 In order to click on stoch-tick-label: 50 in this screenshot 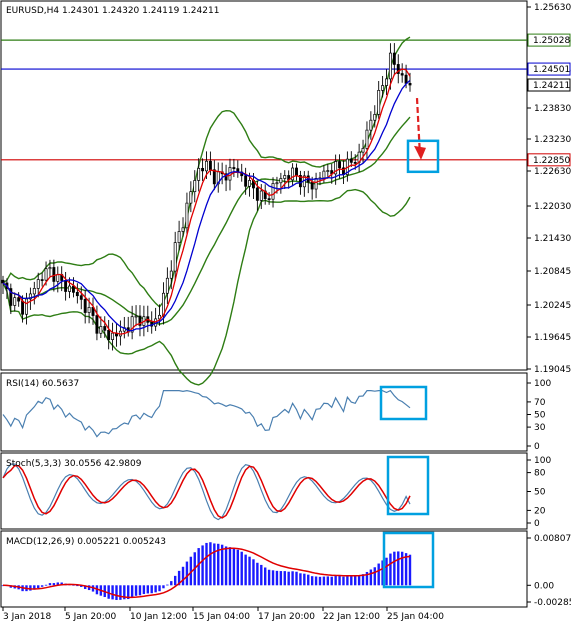, I will do `click(540, 493)`.